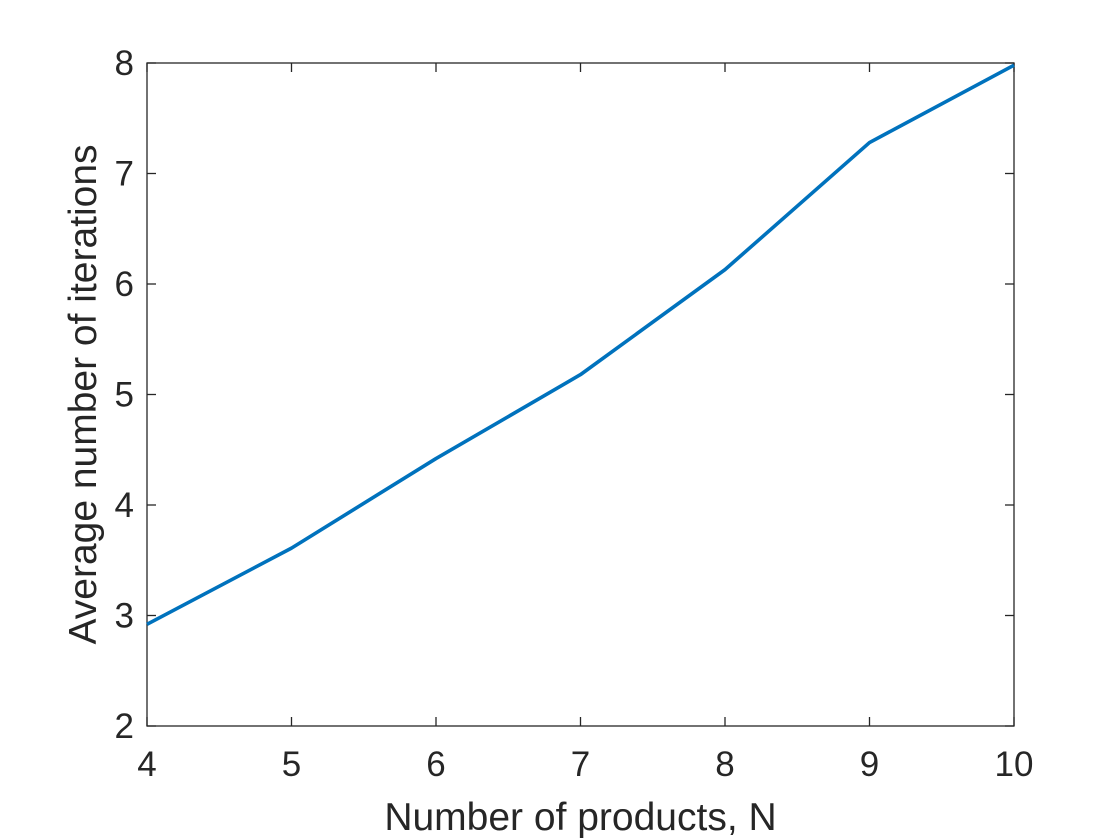 Image resolution: width=1120 pixels, height=840 pixels. What do you see at coordinates (435, 764) in the screenshot?
I see `x-tick-label: 6` at bounding box center [435, 764].